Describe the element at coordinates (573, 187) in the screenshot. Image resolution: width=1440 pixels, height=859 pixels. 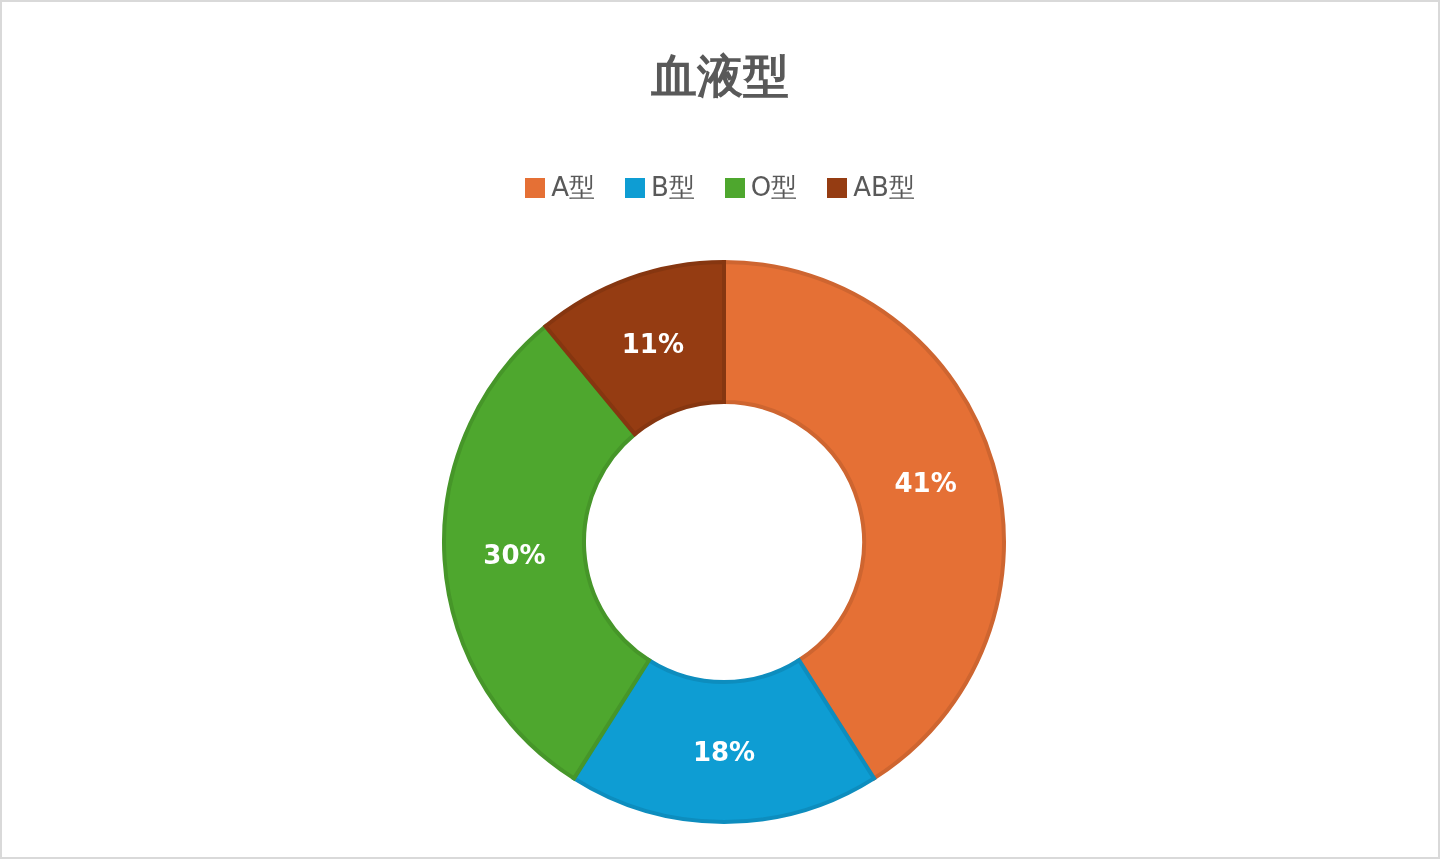
I see `legend-label: A型` at that location.